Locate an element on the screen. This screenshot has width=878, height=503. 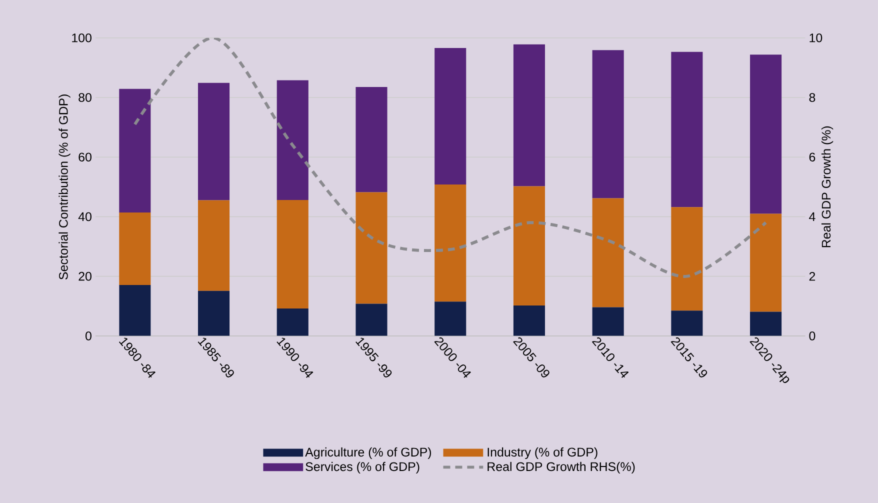
y2-tick-label: 8 is located at coordinates (812, 97).